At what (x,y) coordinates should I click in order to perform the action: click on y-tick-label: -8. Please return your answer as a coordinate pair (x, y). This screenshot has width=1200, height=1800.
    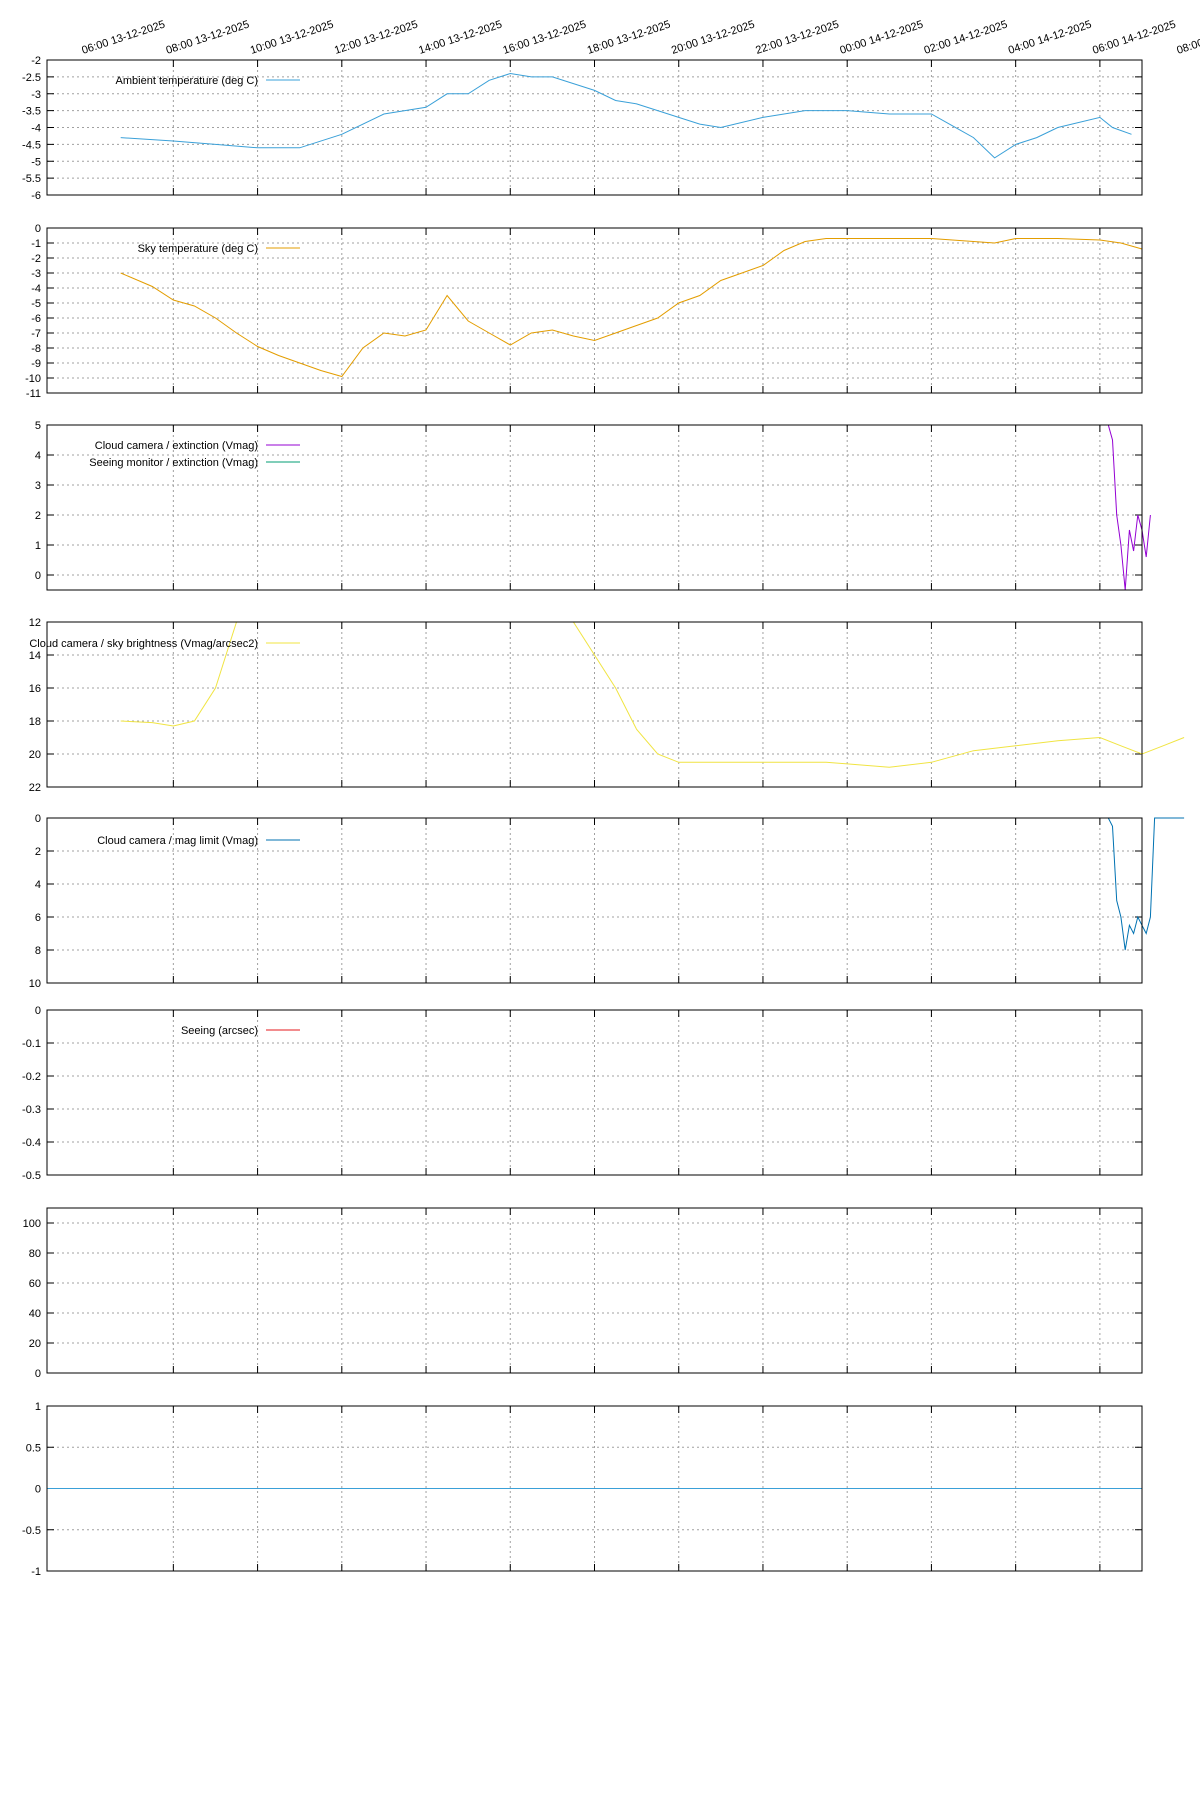
    Looking at the image, I should click on (36, 349).